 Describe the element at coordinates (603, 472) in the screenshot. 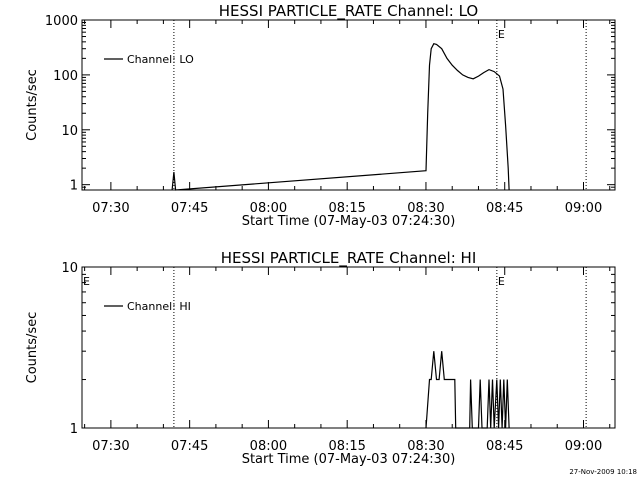

I see `footer-timestamp: 27-Nov-2009 10:18` at that location.